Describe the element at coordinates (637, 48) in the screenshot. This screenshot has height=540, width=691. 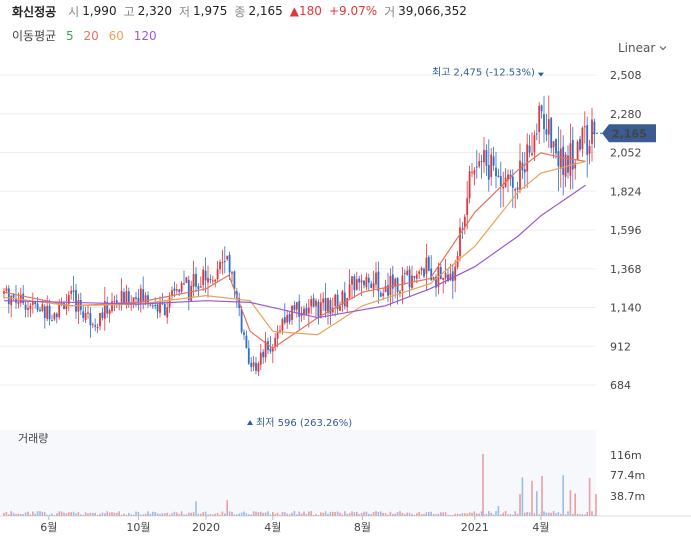
I see `scale-select-value: Linear` at that location.